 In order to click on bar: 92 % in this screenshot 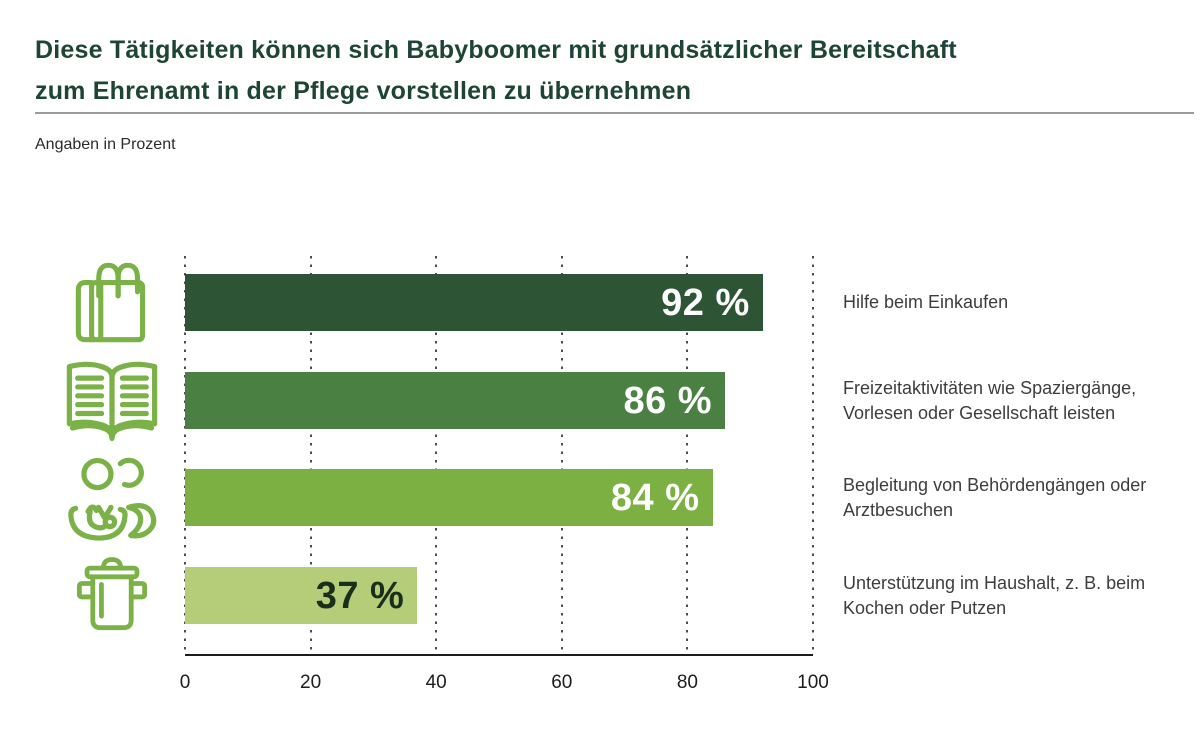, I will do `click(474, 302)`.